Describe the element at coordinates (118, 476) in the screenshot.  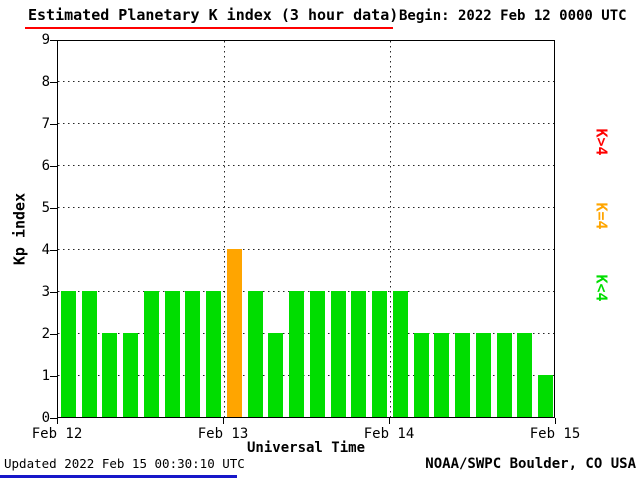
I see `footer-underline` at that location.